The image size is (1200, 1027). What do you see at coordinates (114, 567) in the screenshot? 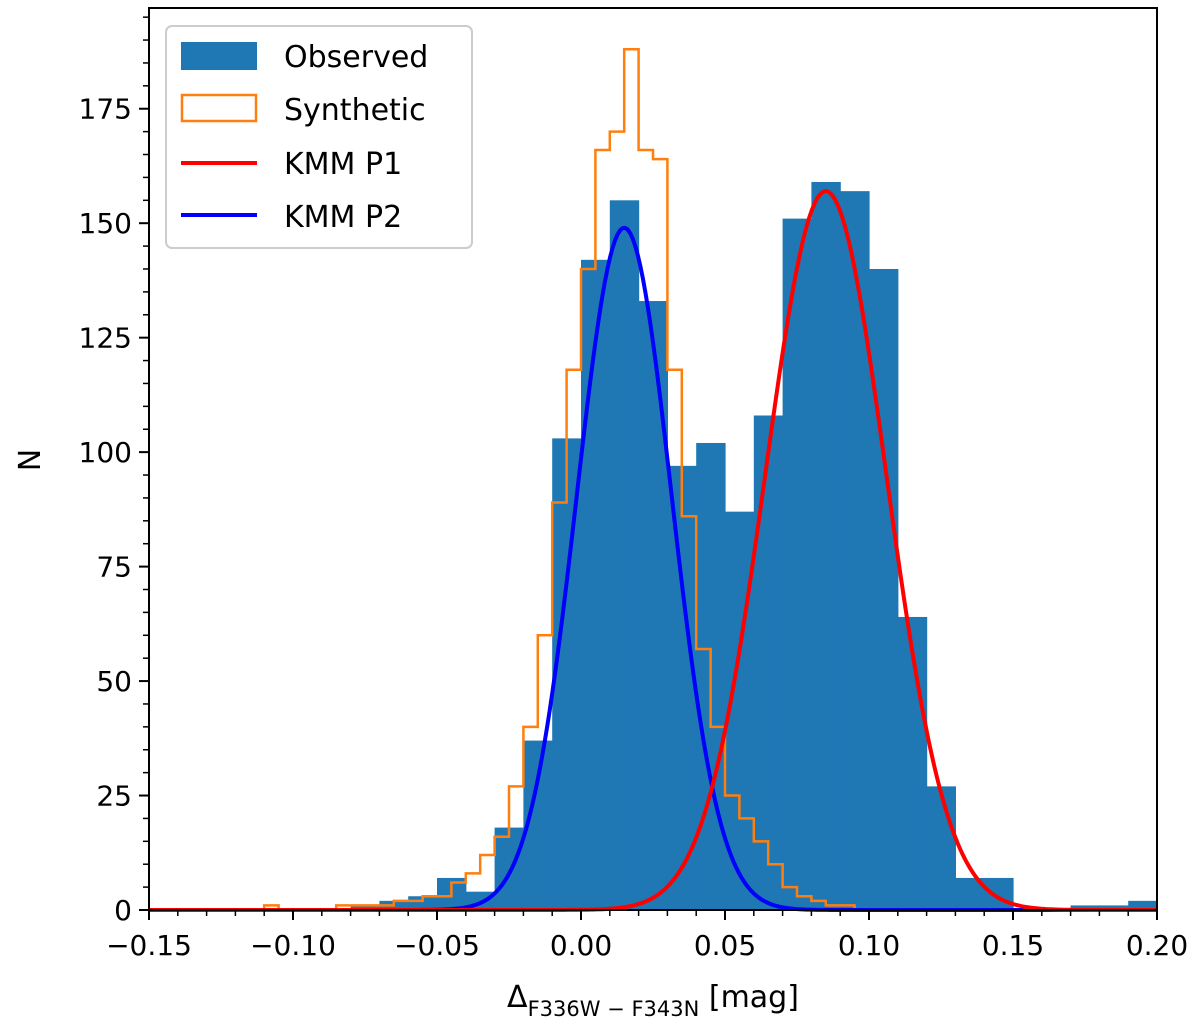
I see `y-tick-label: 75` at bounding box center [114, 567].